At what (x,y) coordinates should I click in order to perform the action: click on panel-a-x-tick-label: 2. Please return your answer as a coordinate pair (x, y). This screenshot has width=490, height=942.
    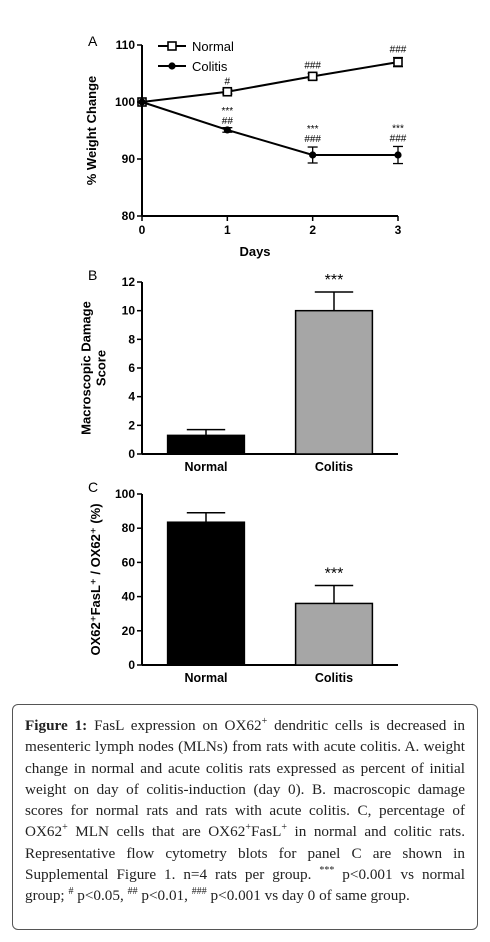
    Looking at the image, I should click on (312, 230).